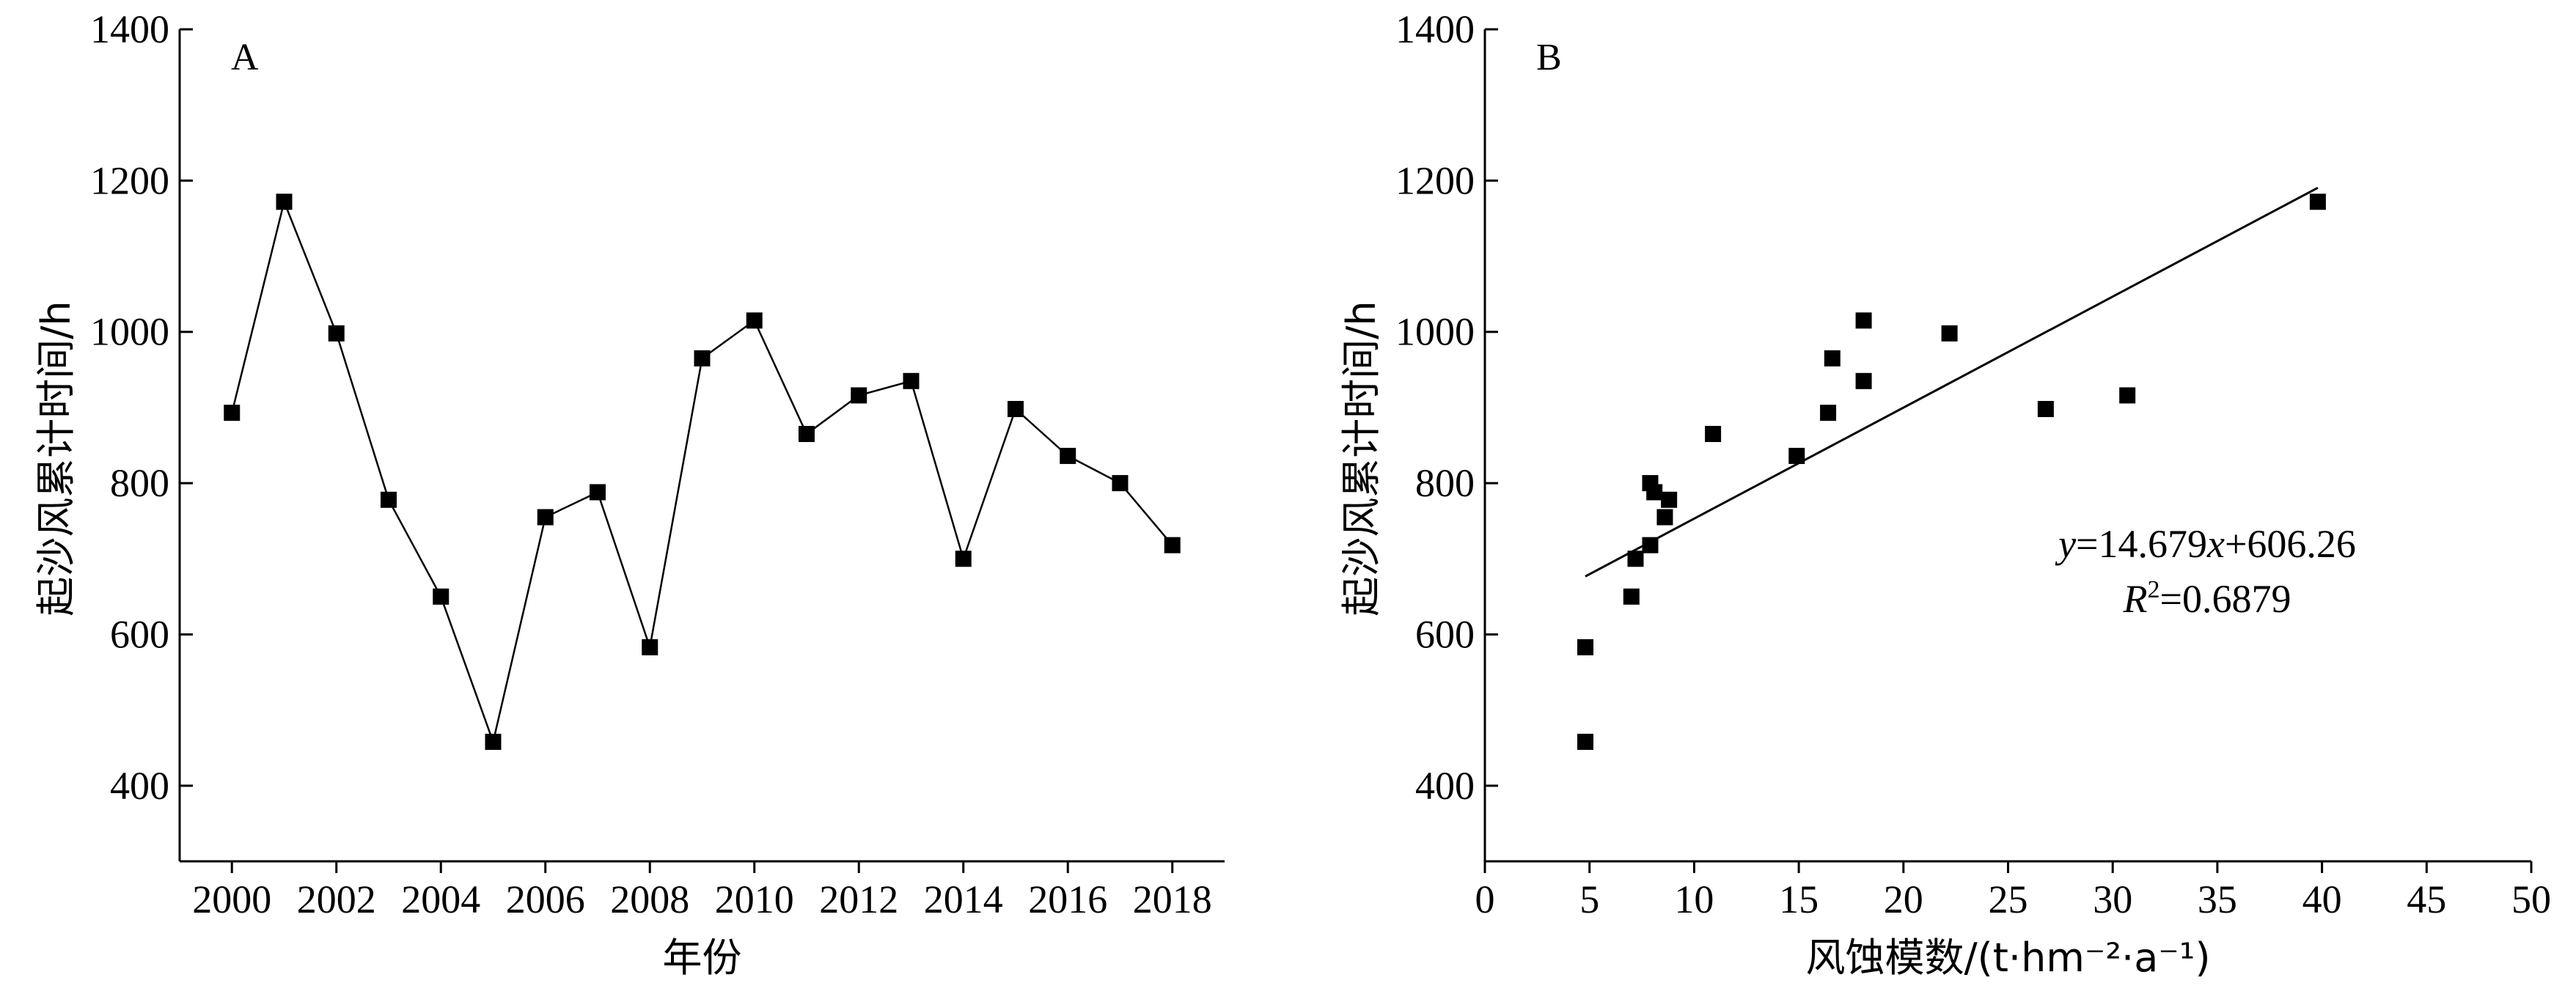  I want to click on x-tick-label: 2008, so click(650, 899).